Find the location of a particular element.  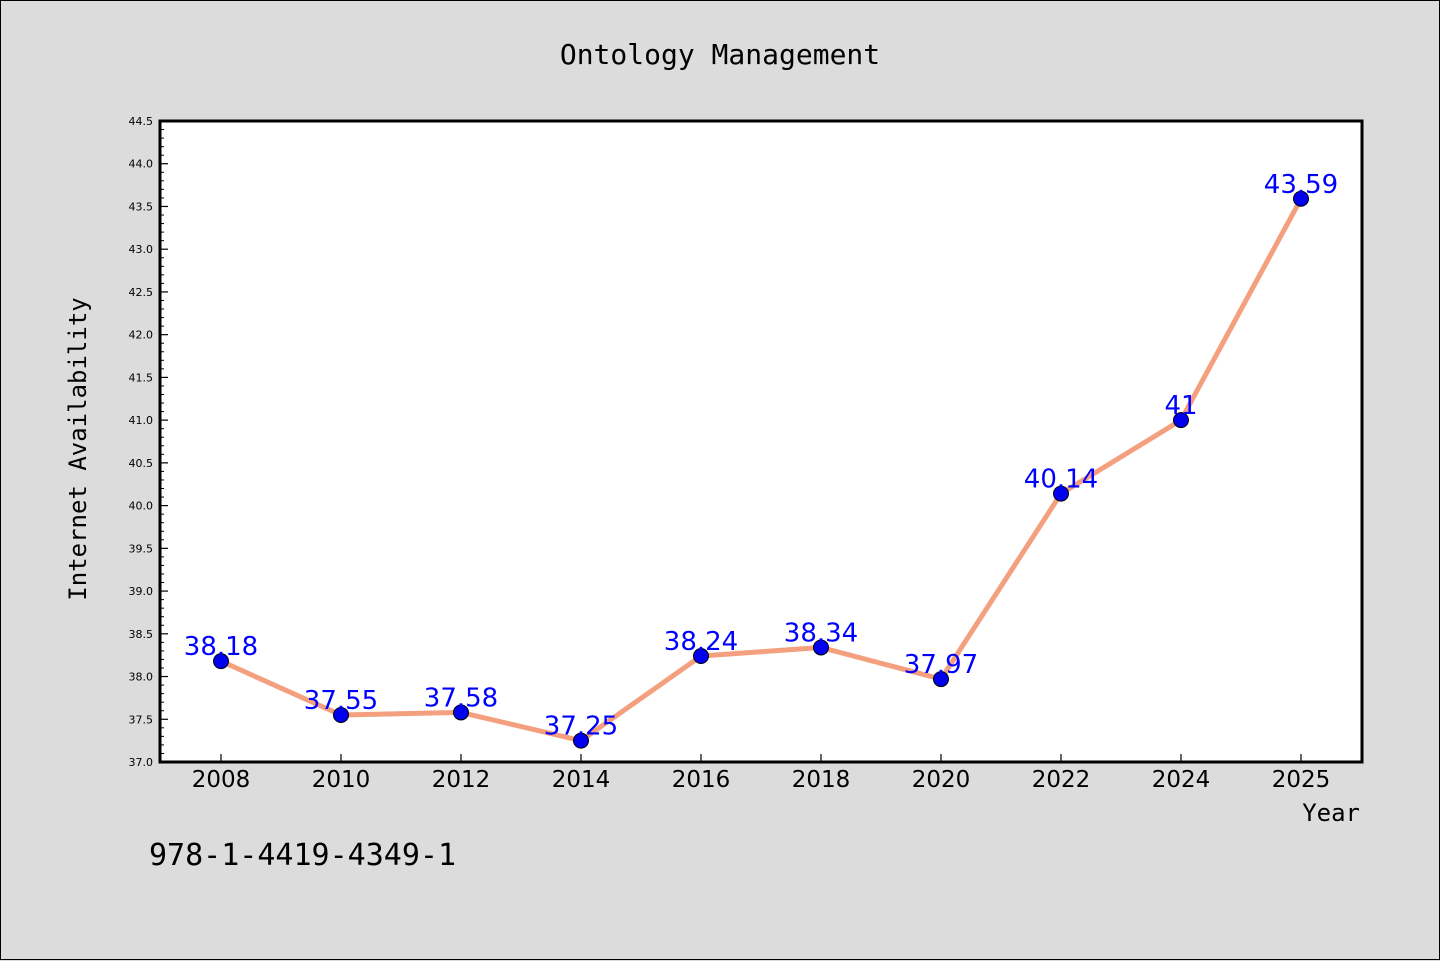

x-tick-label: 2014 is located at coordinates (581, 780).